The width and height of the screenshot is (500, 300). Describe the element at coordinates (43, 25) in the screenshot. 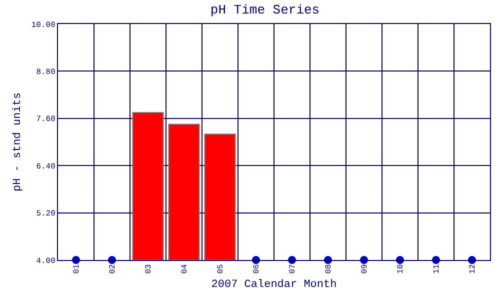

I see `y-tick-label: 10.00` at that location.